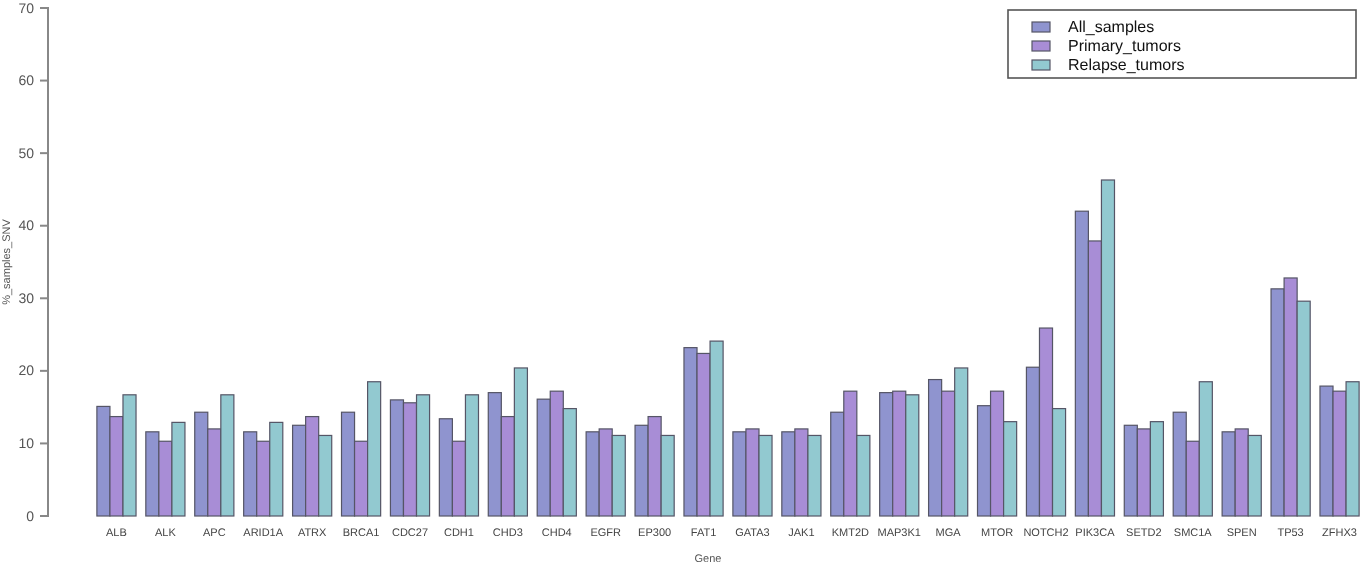 The height and width of the screenshot is (566, 1370). I want to click on legend-label: Relapse_tumors, so click(1126, 65).